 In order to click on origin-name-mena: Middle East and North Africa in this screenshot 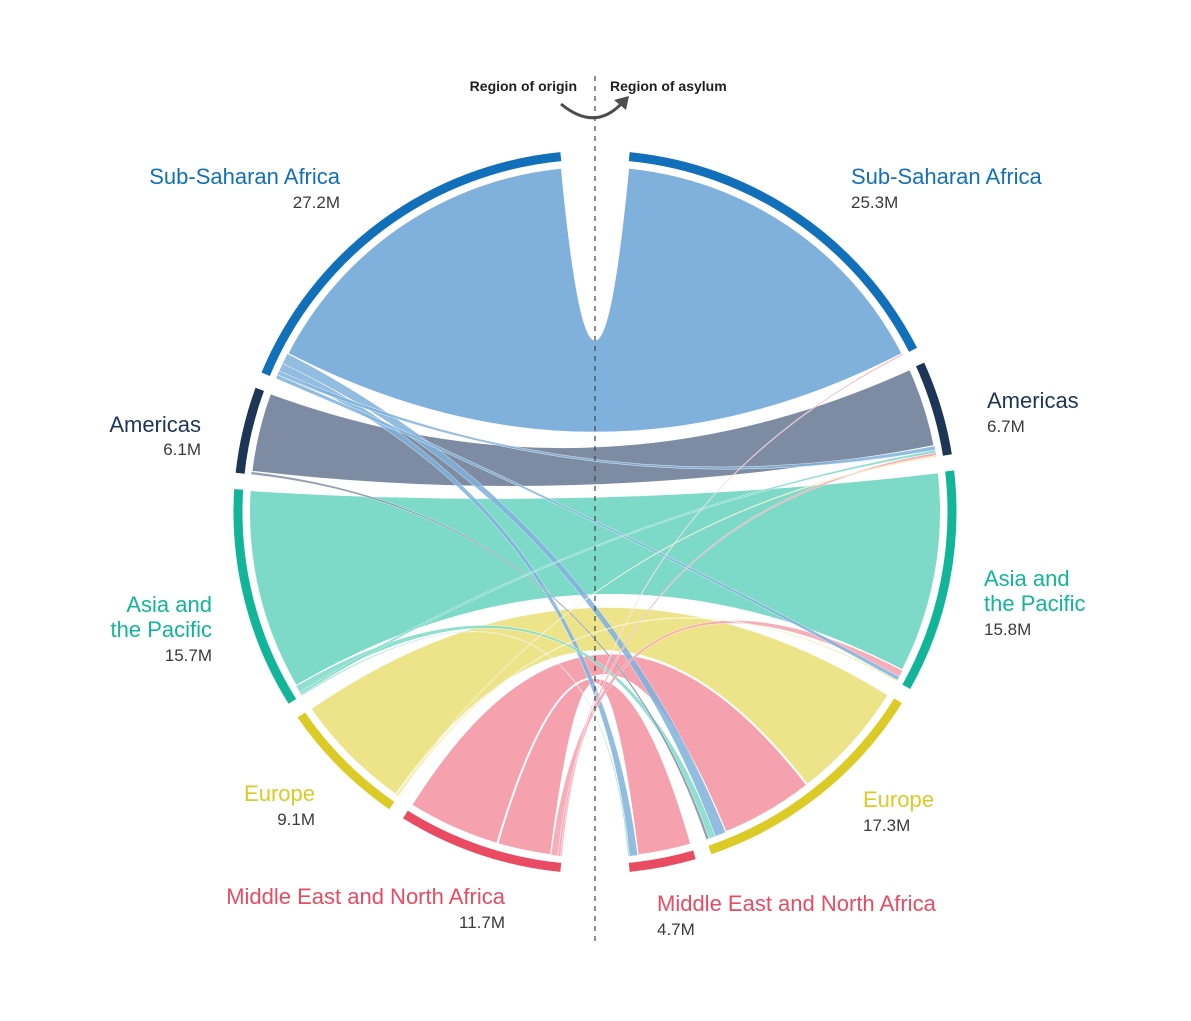, I will do `click(366, 896)`.